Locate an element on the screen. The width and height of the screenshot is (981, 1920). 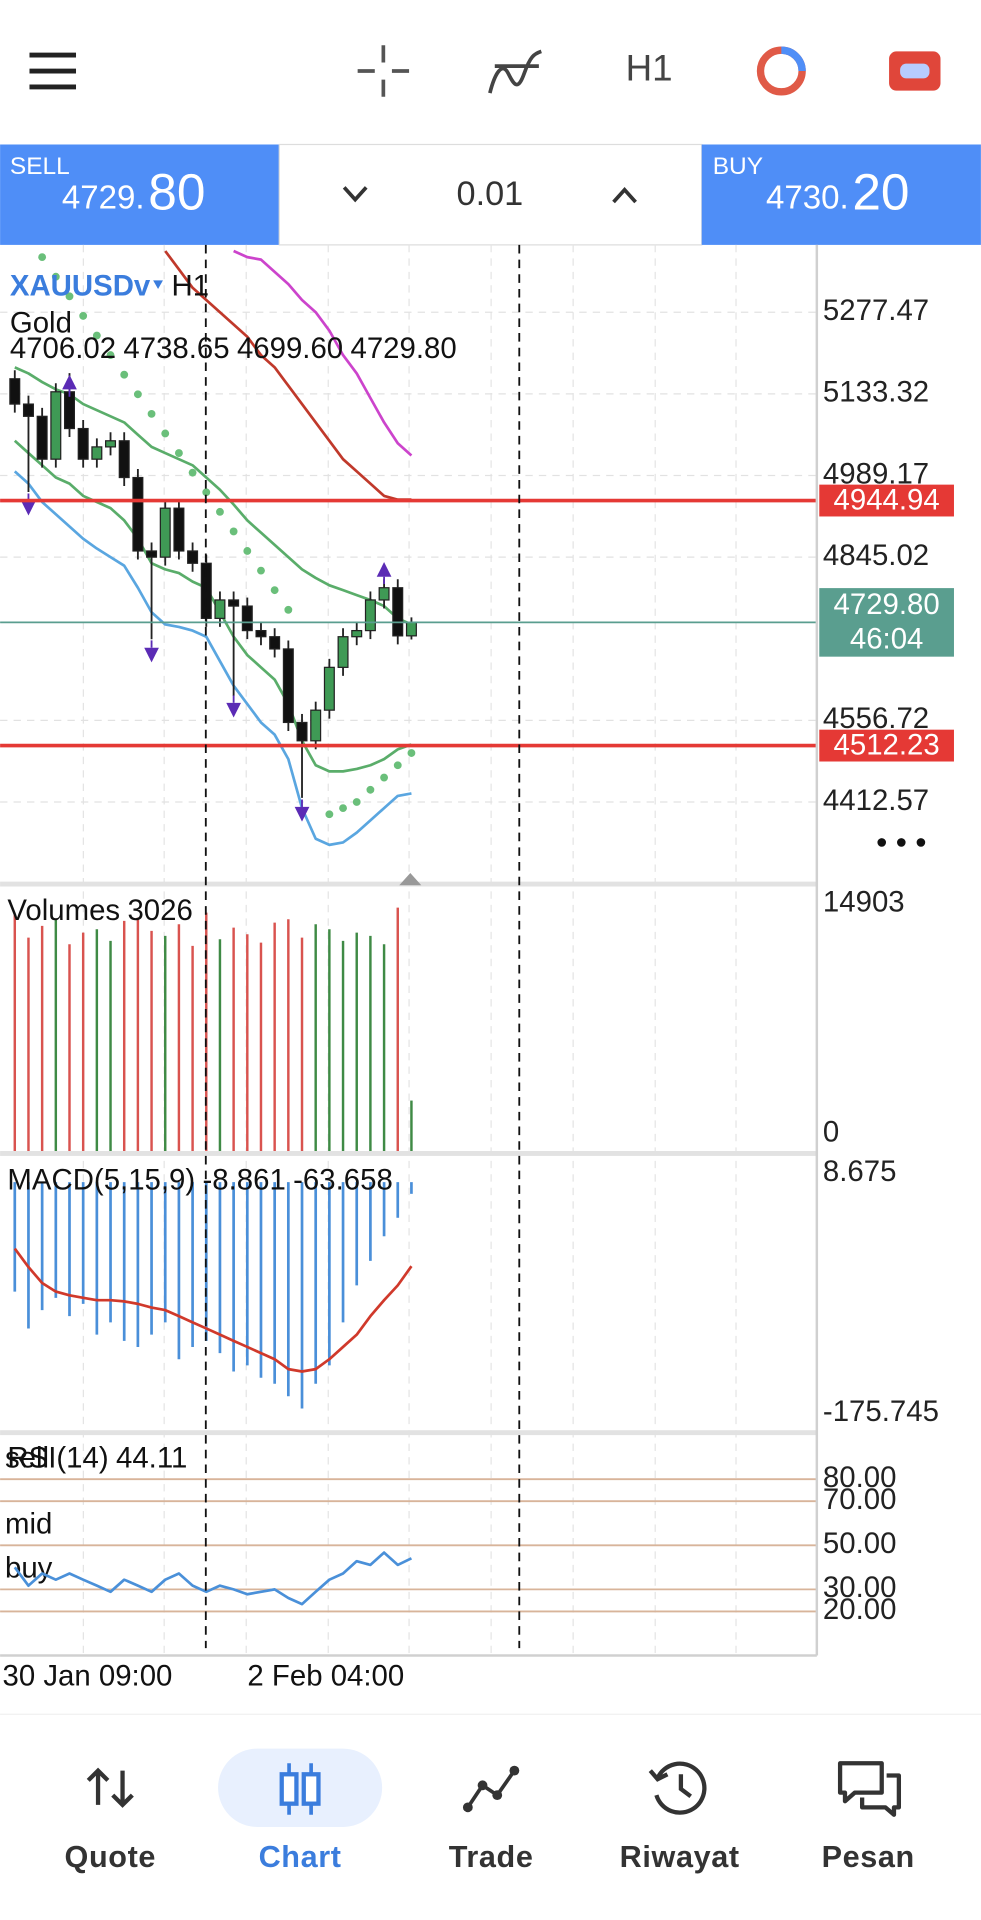
nav-active-pill is located at coordinates (300, 1787).